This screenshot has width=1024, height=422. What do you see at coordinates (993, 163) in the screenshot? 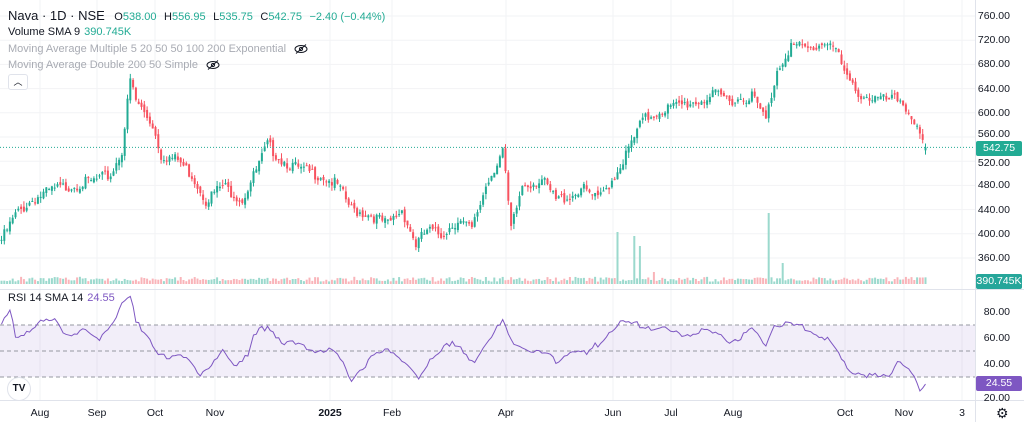
I see `price-tick: 520.00` at bounding box center [993, 163].